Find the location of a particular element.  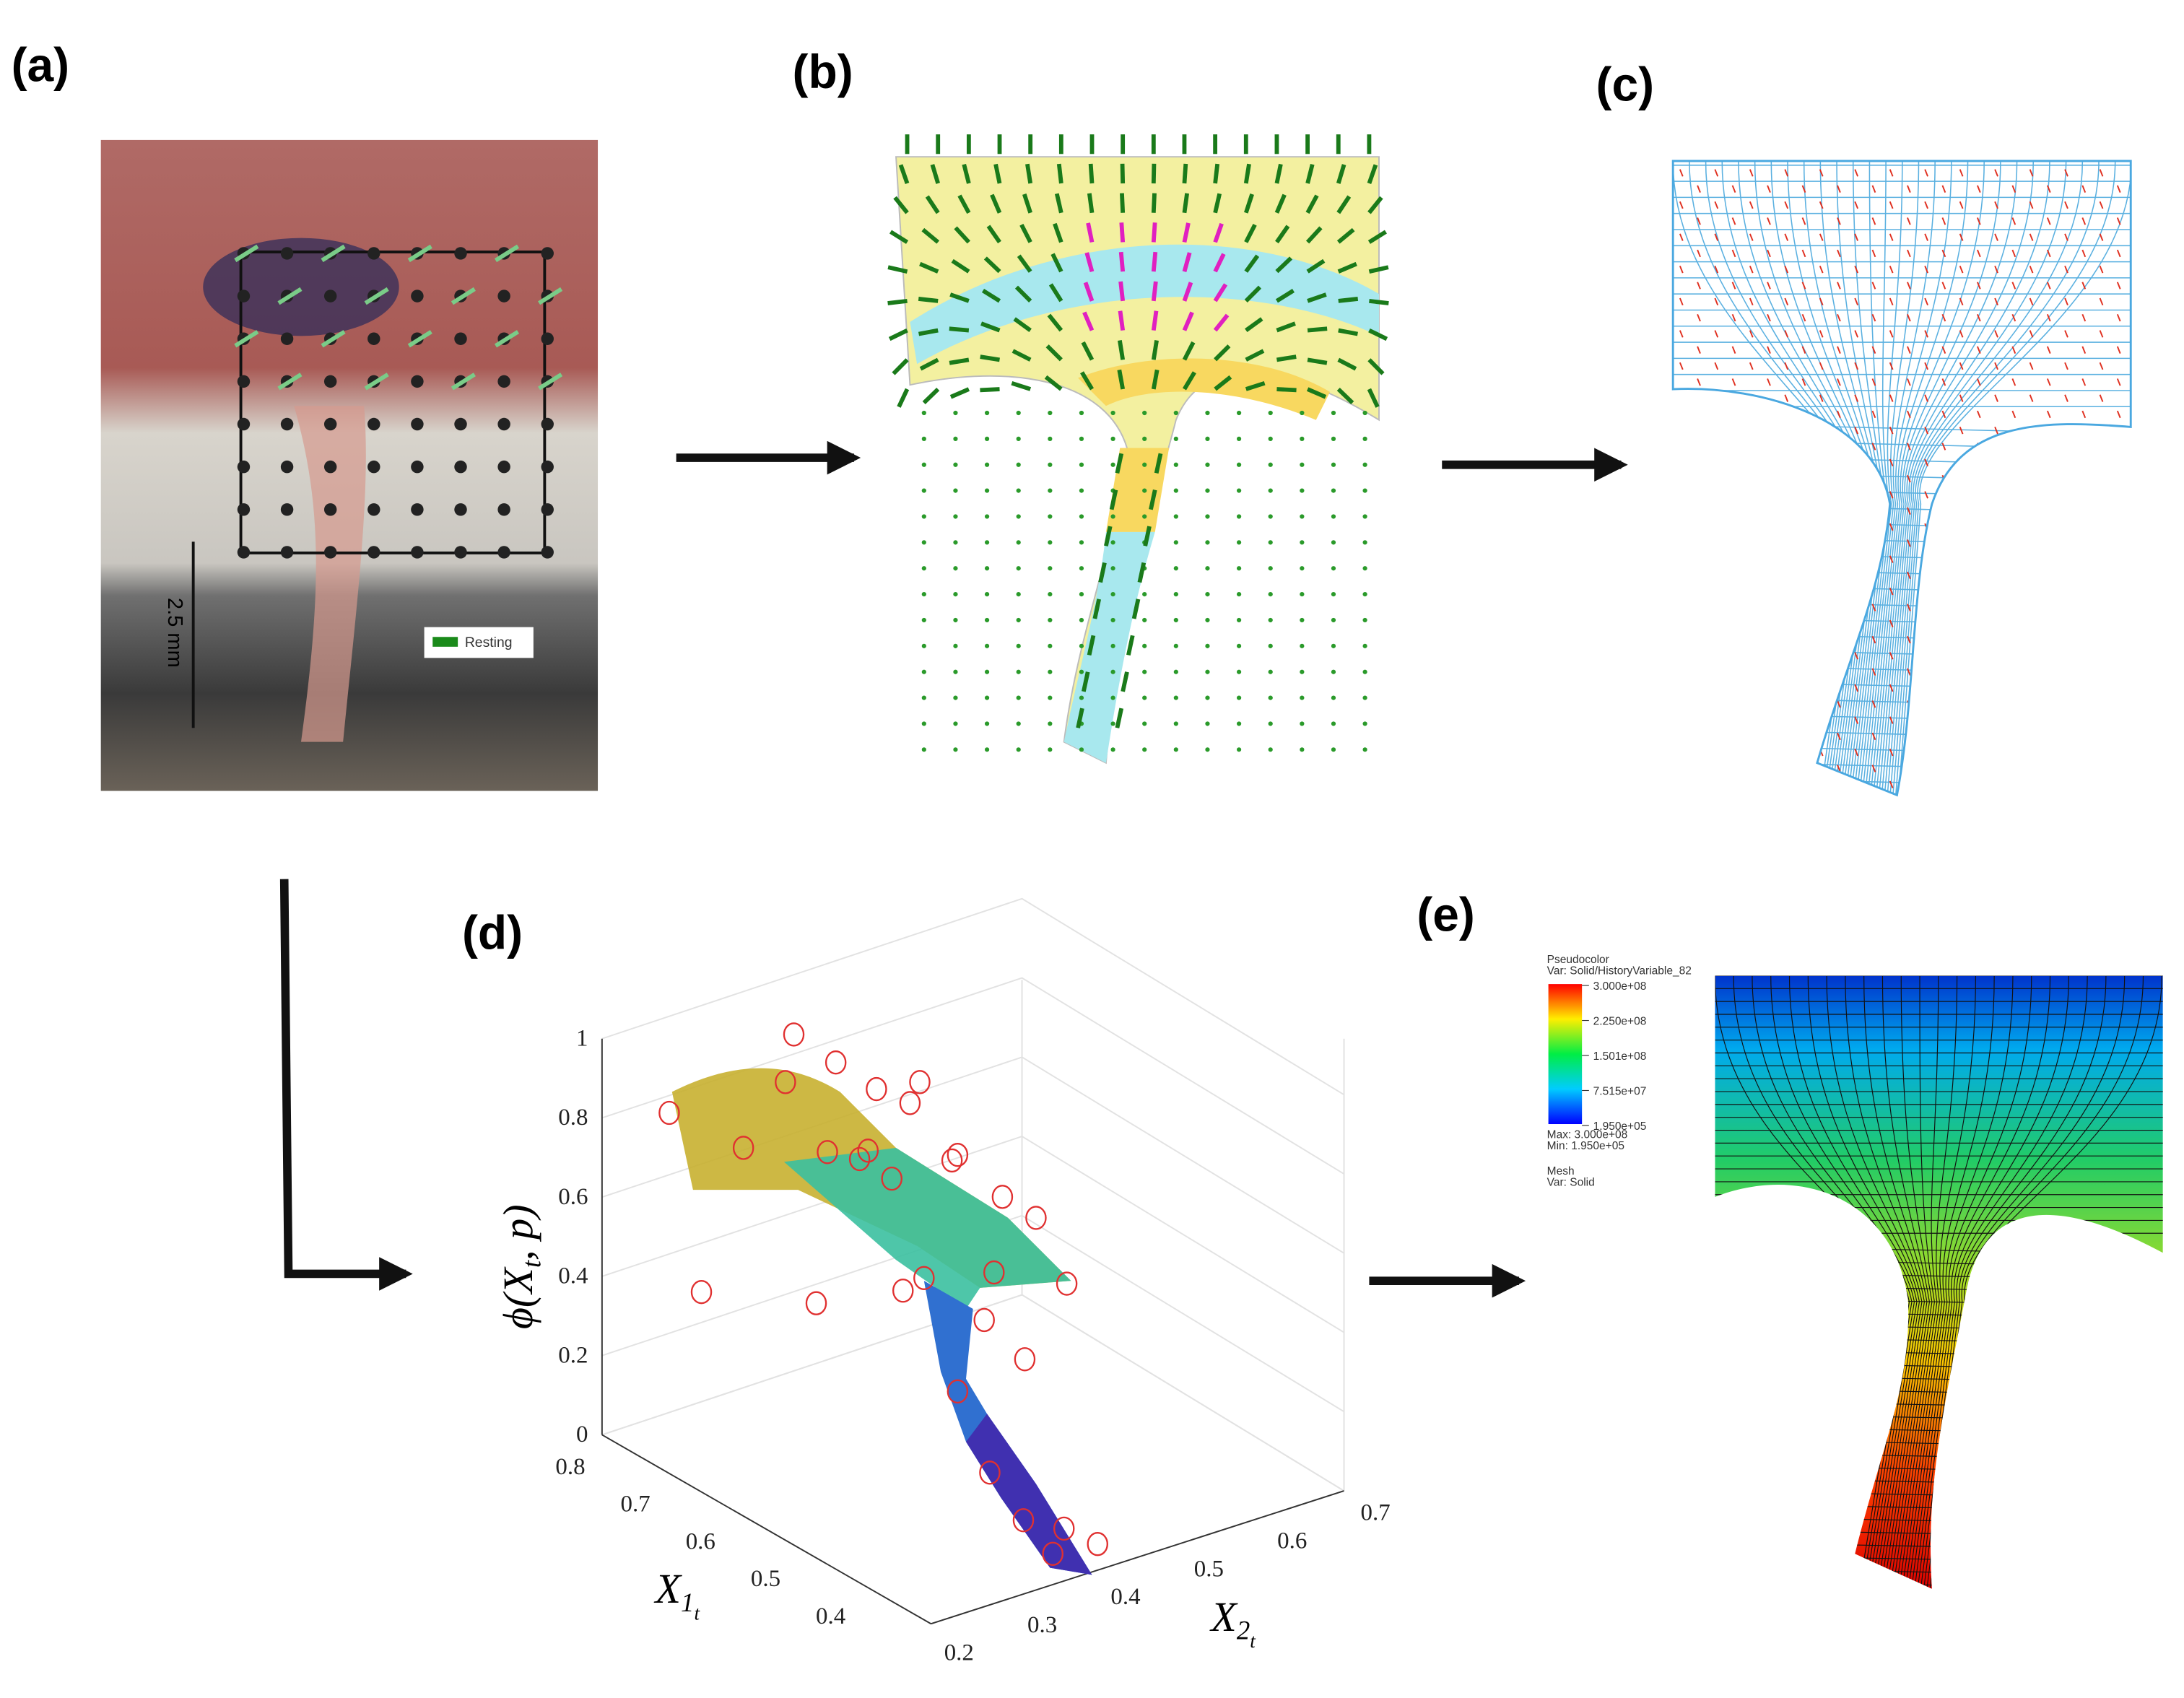

label-part: ϕ(X is located at coordinates (518, 1297).